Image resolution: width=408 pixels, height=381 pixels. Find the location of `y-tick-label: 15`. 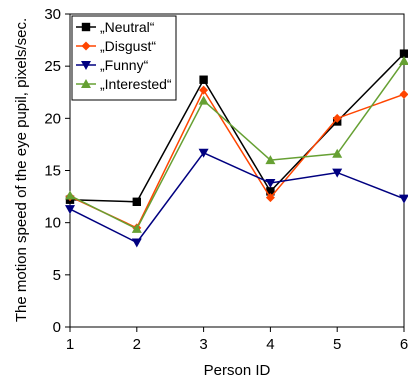

y-tick-label: 15 is located at coordinates (52, 171).